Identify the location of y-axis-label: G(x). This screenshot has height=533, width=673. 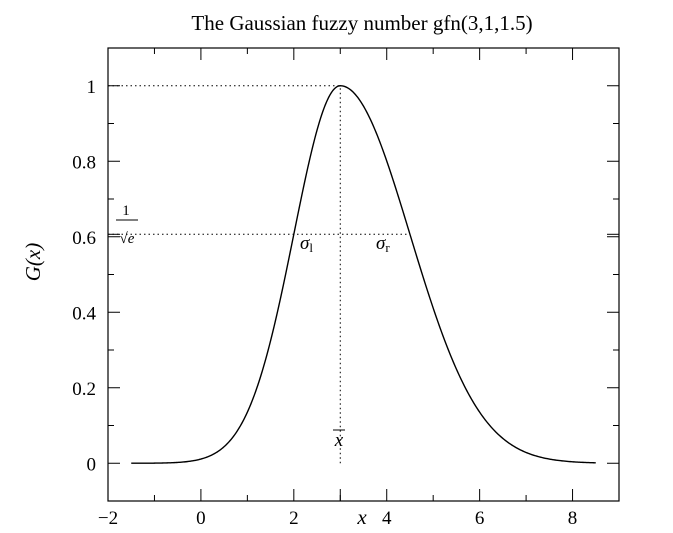
(33, 262).